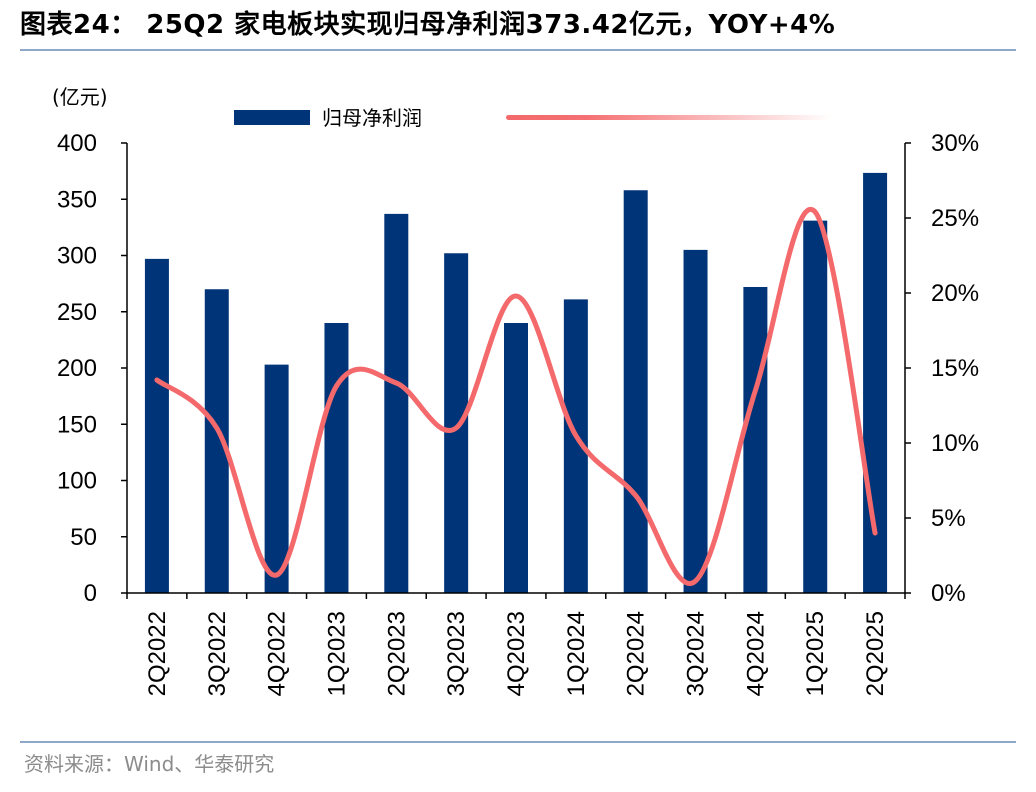  I want to click on x-tick-label: 1Q2025, so click(815, 653).